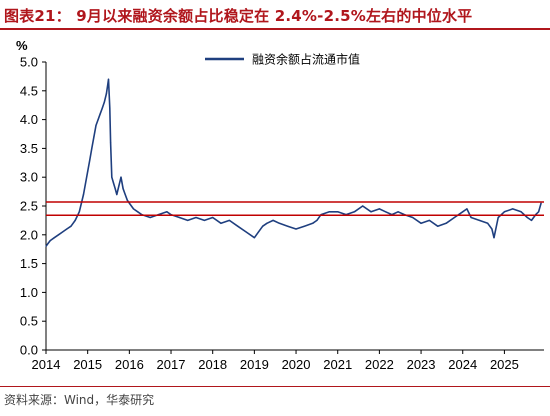 This screenshot has height=416, width=550. Describe the element at coordinates (29, 263) in the screenshot. I see `y-tick-label: 1.5` at that location.